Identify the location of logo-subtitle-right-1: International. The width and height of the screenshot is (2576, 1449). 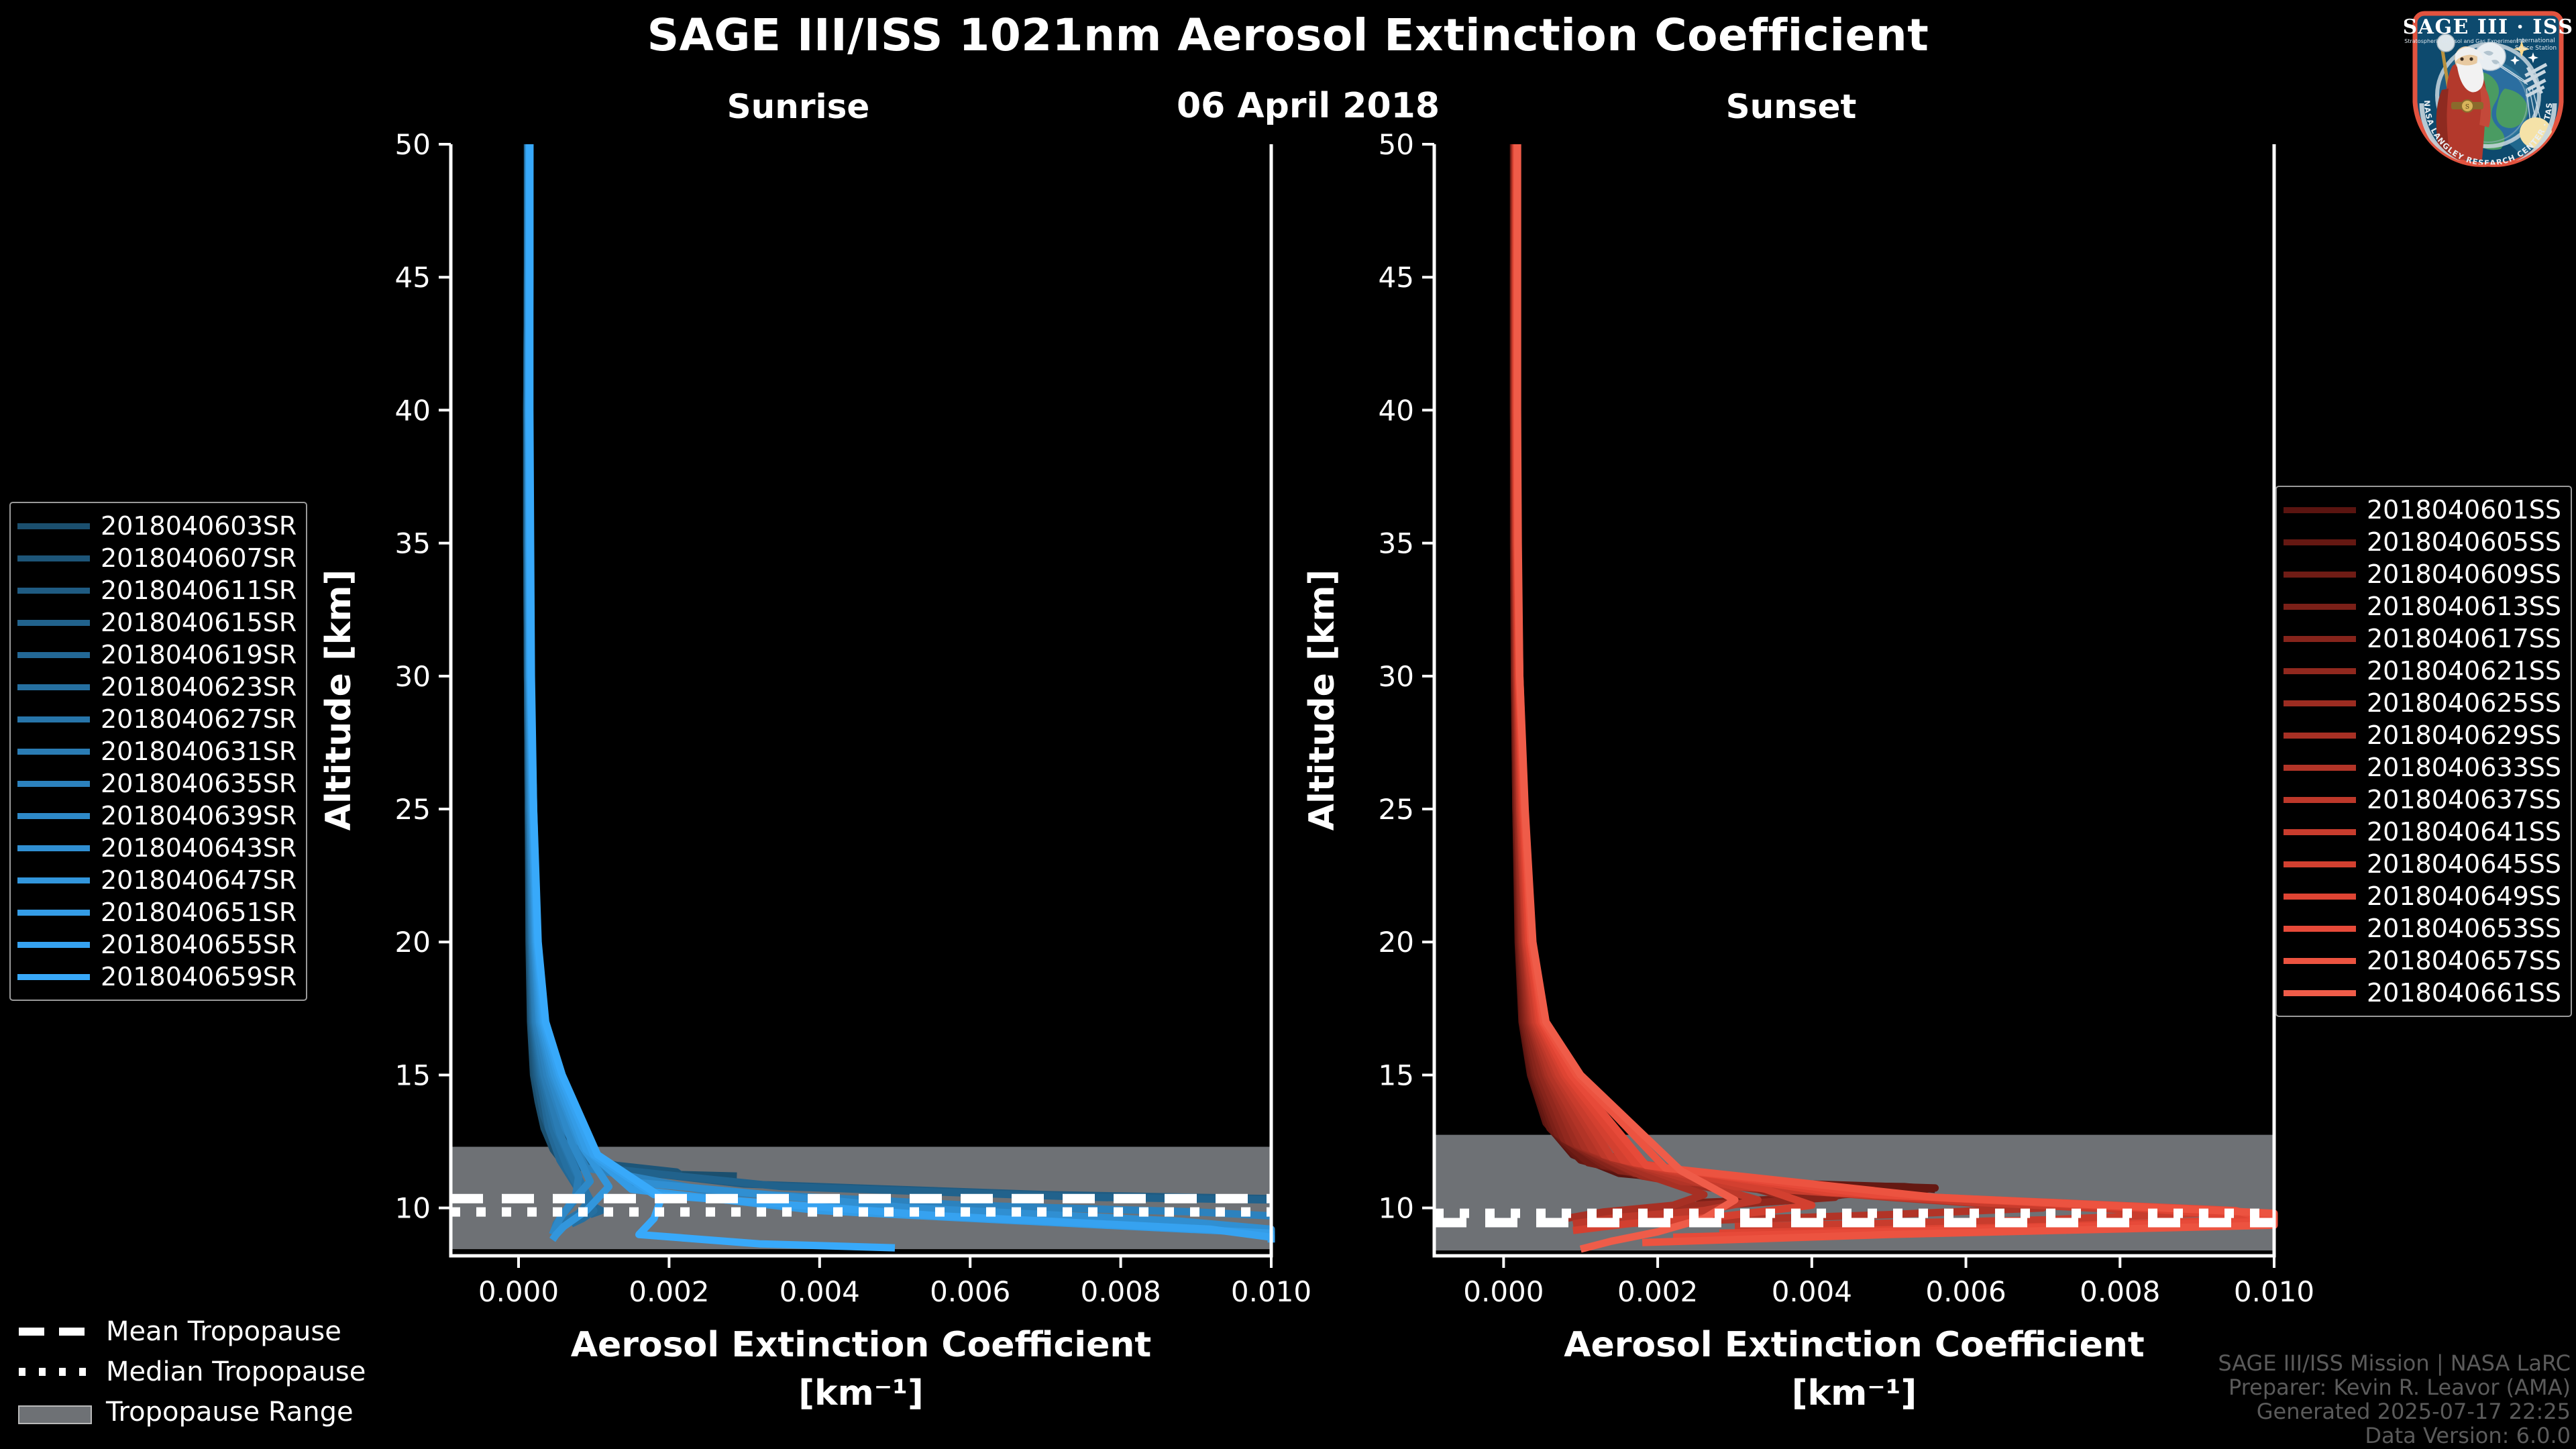
(2535, 41).